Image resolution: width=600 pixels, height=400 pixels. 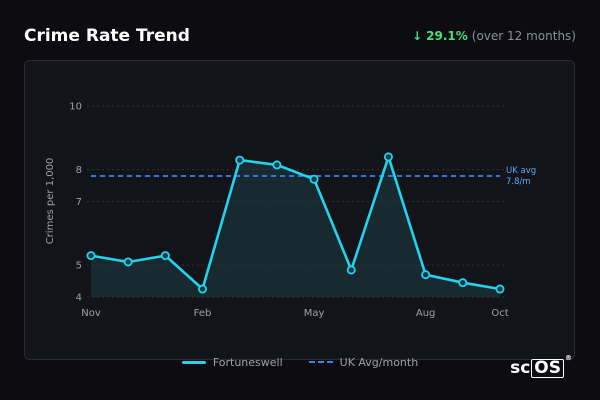 I want to click on legend-swatch-solid, so click(x=193, y=362).